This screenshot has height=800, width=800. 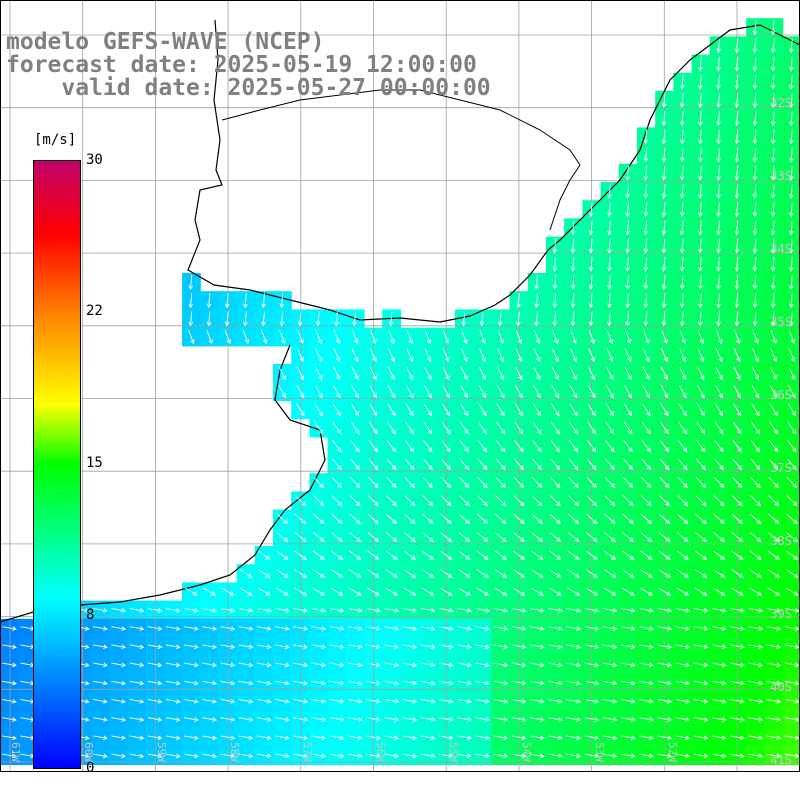 I want to click on latitude-label: 36S, so click(x=781, y=395).